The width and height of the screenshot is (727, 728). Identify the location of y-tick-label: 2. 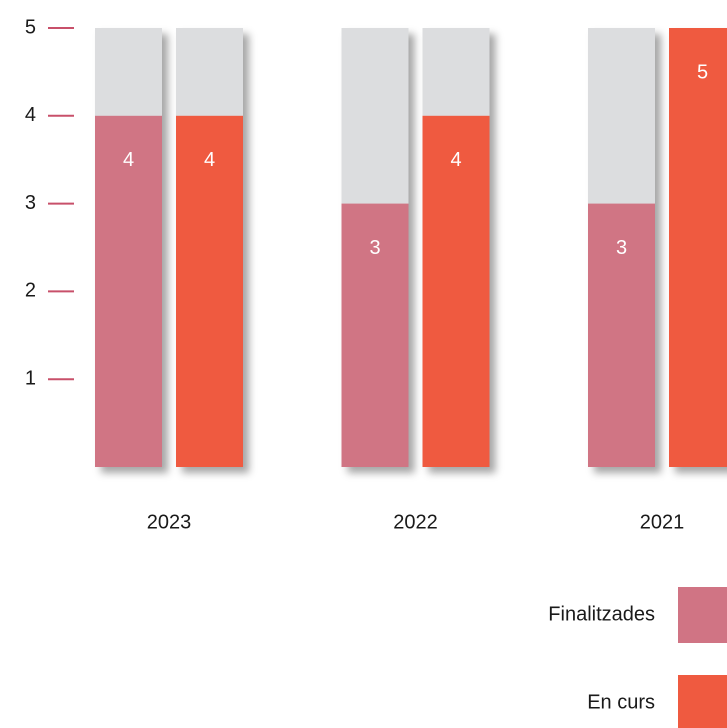
(30, 291).